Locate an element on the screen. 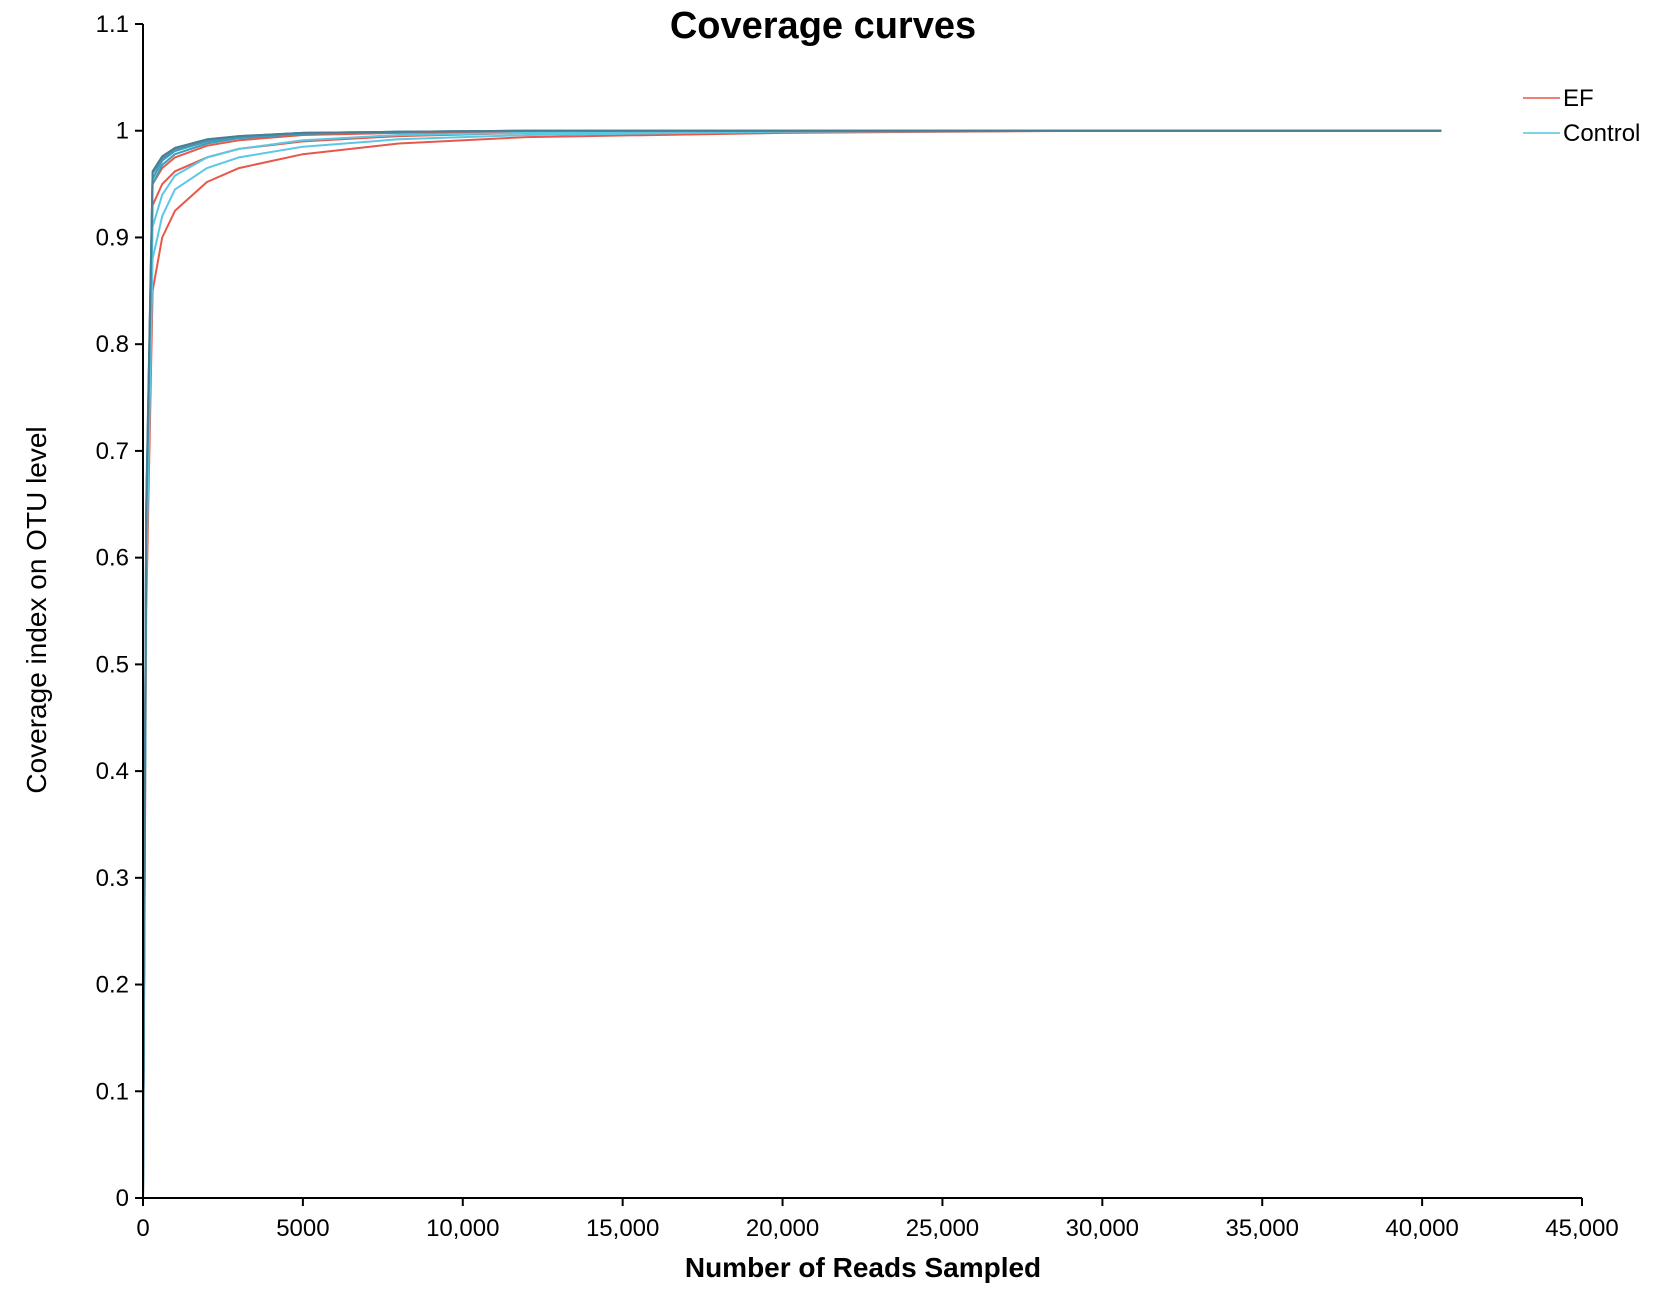  x-tick-label: 5000 is located at coordinates (302, 1228).